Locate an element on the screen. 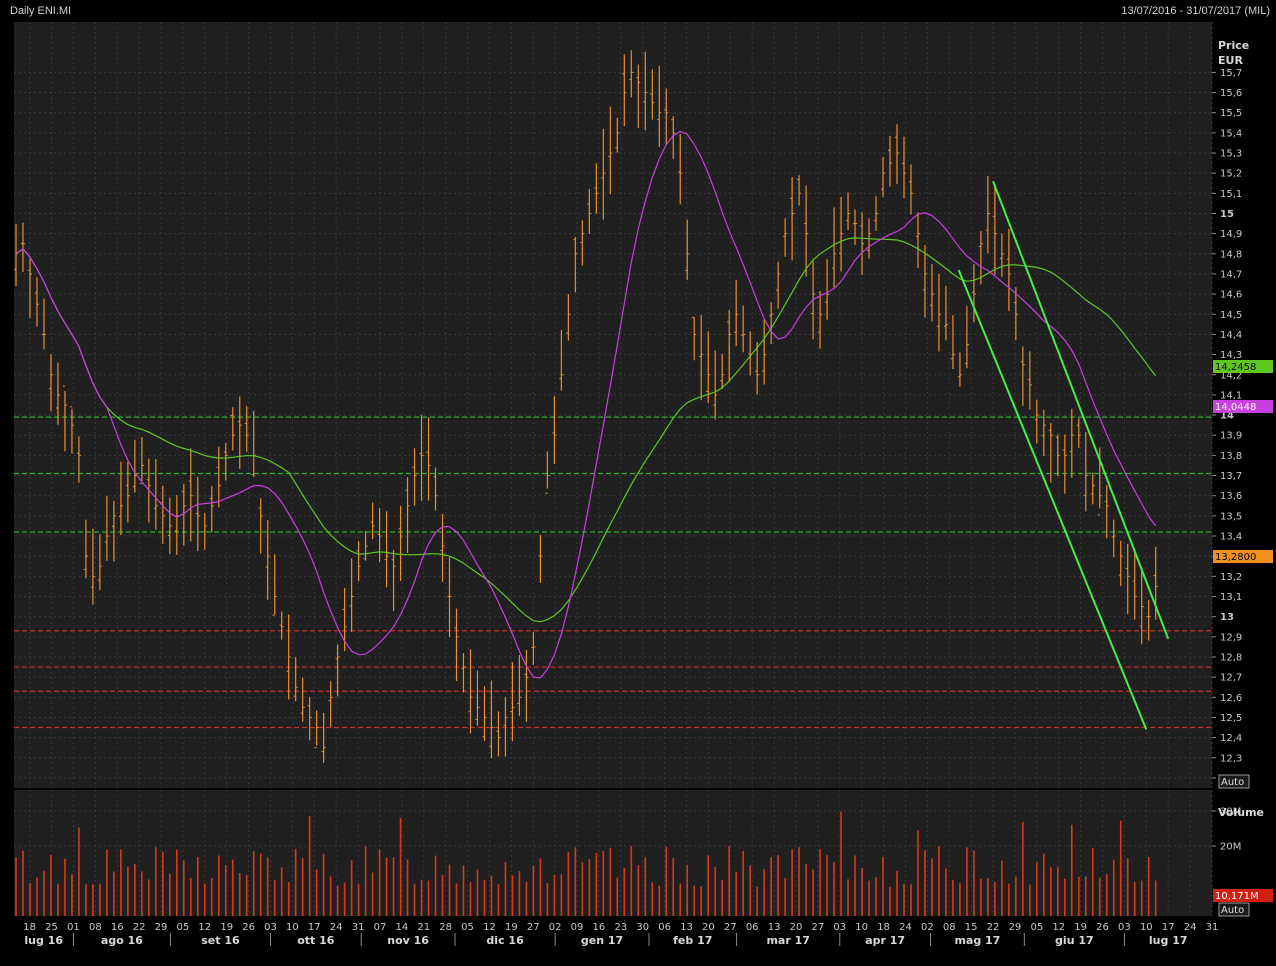 Image resolution: width=1276 pixels, height=966 pixels. price-tick-label: 14,4 is located at coordinates (1231, 335).